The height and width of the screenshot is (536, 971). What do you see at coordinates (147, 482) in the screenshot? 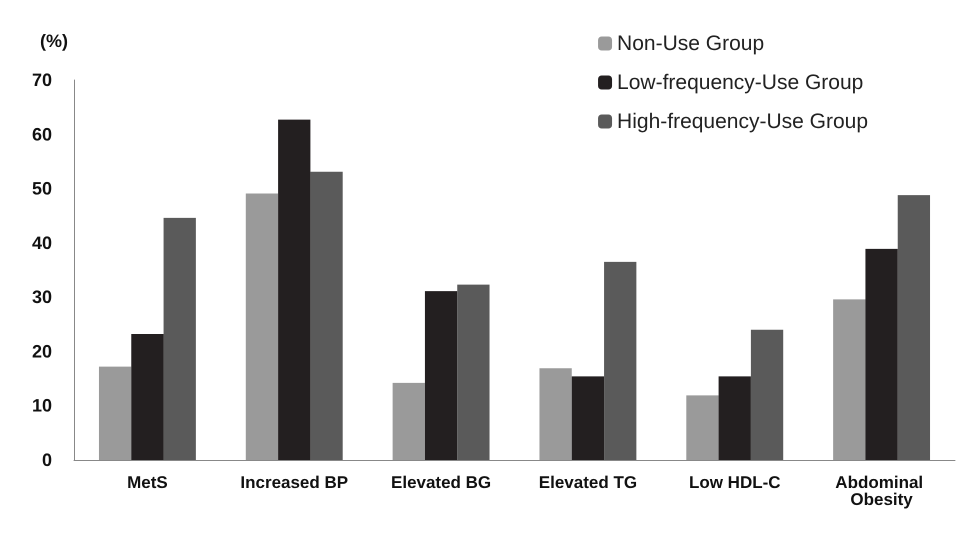
I see `x-tick-label: MetS` at bounding box center [147, 482].